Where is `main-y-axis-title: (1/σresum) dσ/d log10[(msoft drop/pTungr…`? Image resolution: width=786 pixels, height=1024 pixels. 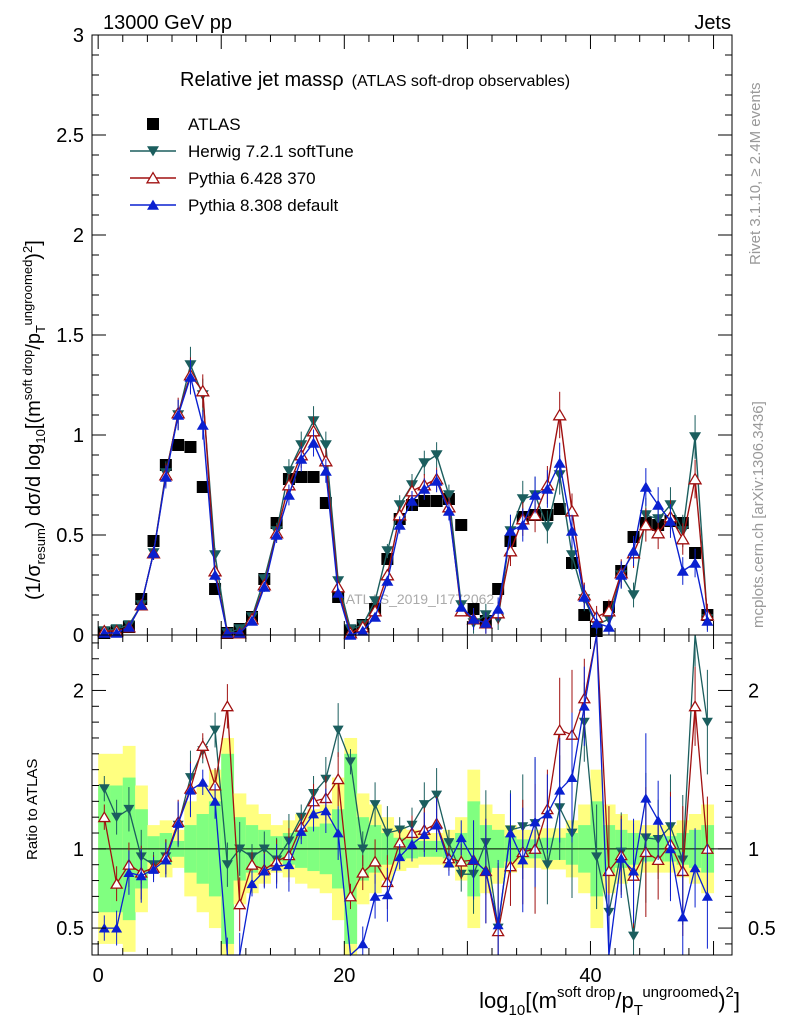
main-y-axis-title: (1/σresum) dσ/d log10[(msoft drop/pTungr… is located at coordinates (34, 420).